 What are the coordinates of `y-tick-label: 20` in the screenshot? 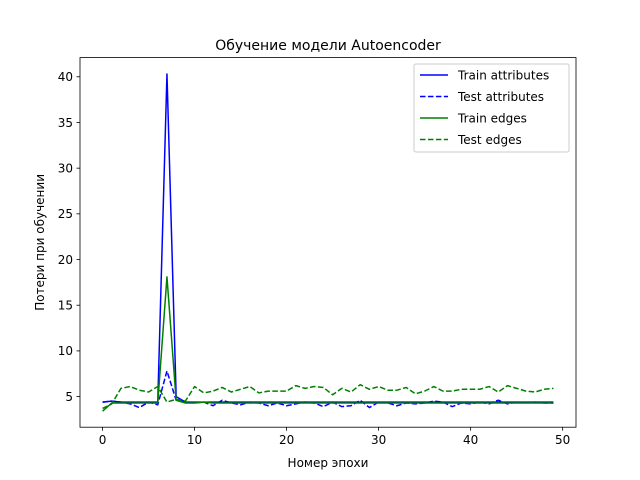 It's located at (65, 260).